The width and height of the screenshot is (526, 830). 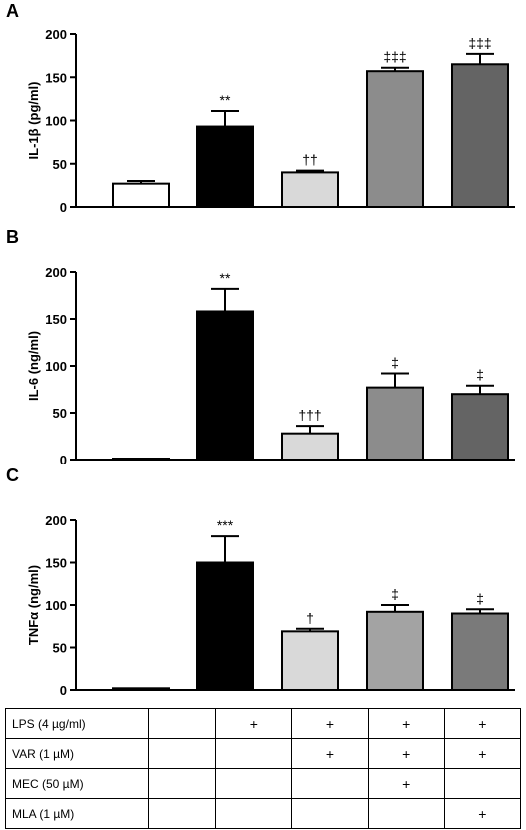 I want to click on significance-label: ***, so click(x=225, y=525).